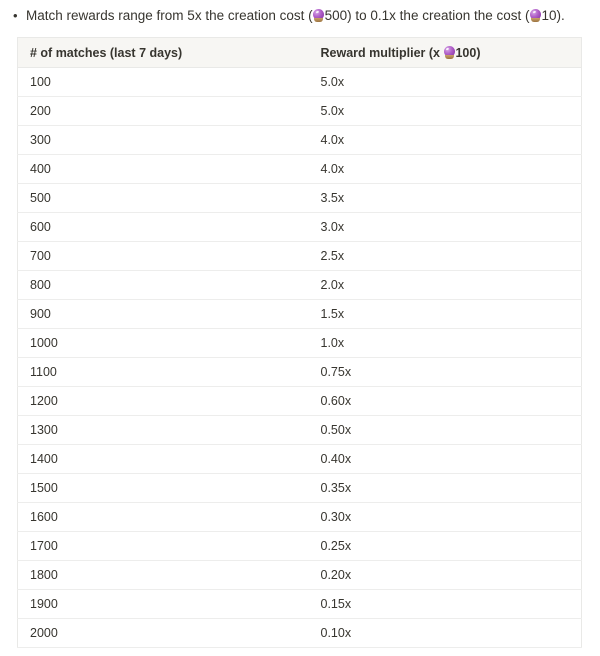 The height and width of the screenshot is (656, 600). Describe the element at coordinates (445, 285) in the screenshot. I see `cell-multiplier: 2.0x` at that location.